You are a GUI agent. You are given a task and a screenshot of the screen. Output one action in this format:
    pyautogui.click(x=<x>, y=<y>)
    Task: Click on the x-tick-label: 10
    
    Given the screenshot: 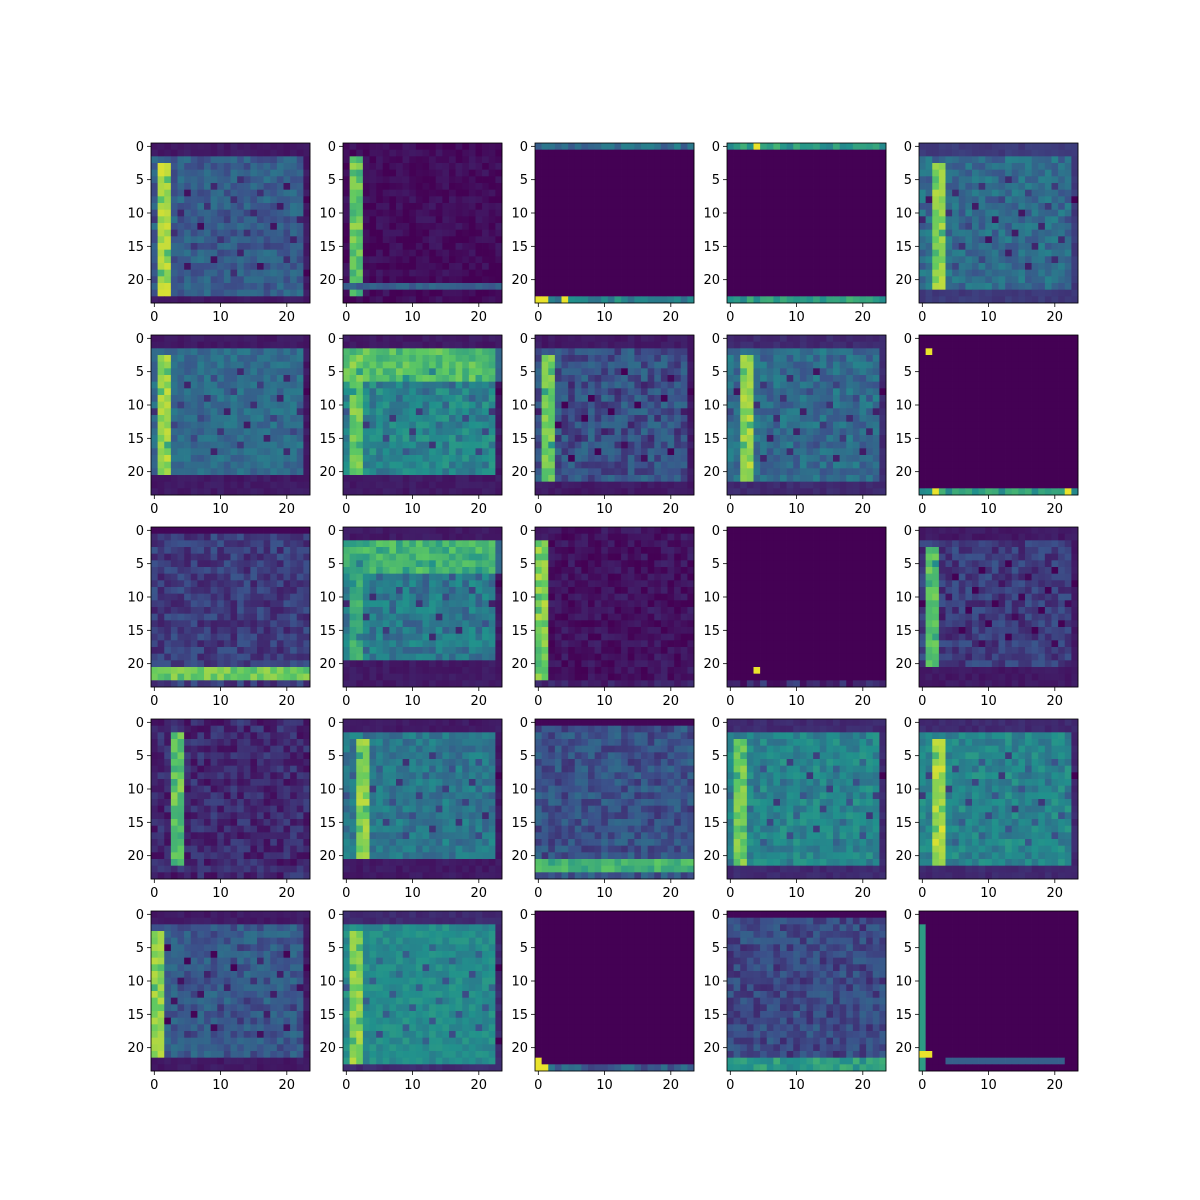 What is the action you would take?
    pyautogui.click(x=796, y=317)
    